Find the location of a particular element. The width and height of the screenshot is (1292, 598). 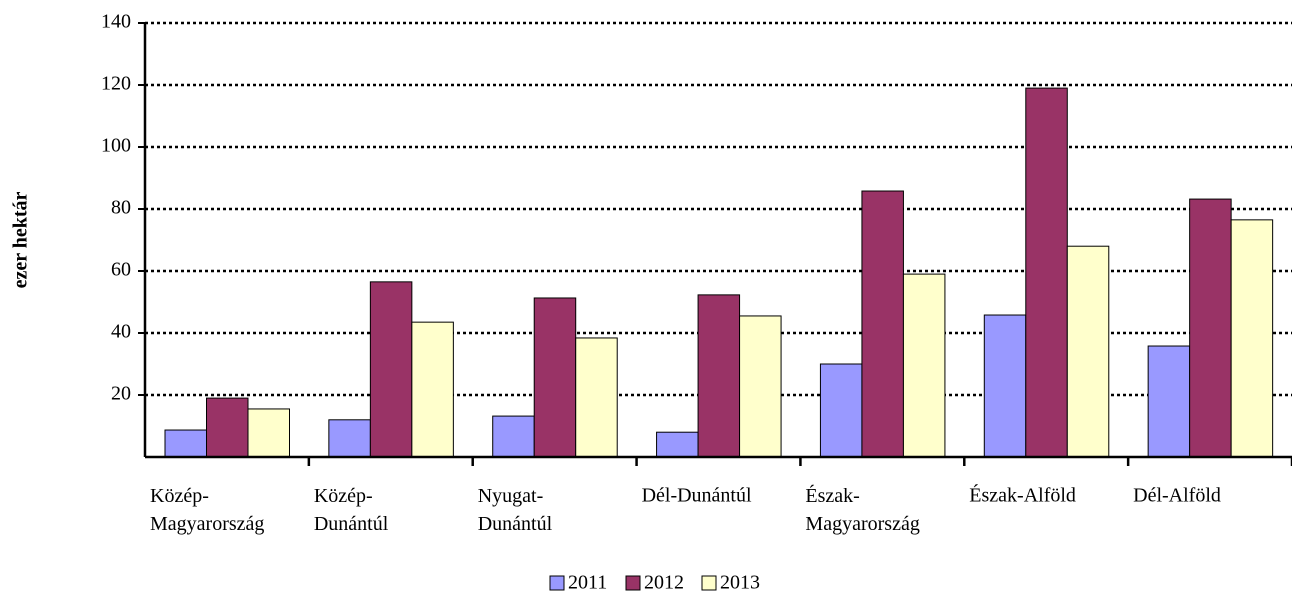

x-tick-label: Nyugat-Dunántúl is located at coordinates (515, 510).